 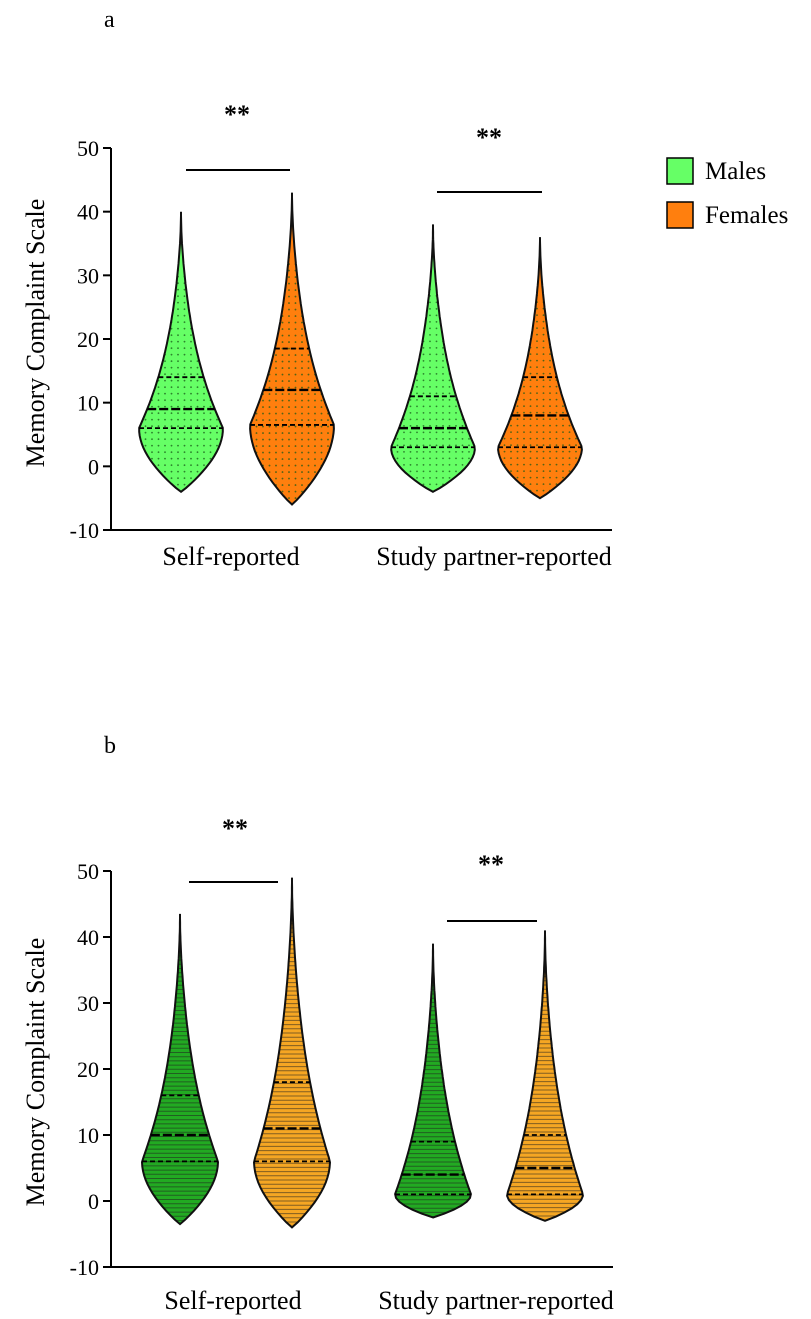 I want to click on legend-swatch-males, so click(x=680, y=171).